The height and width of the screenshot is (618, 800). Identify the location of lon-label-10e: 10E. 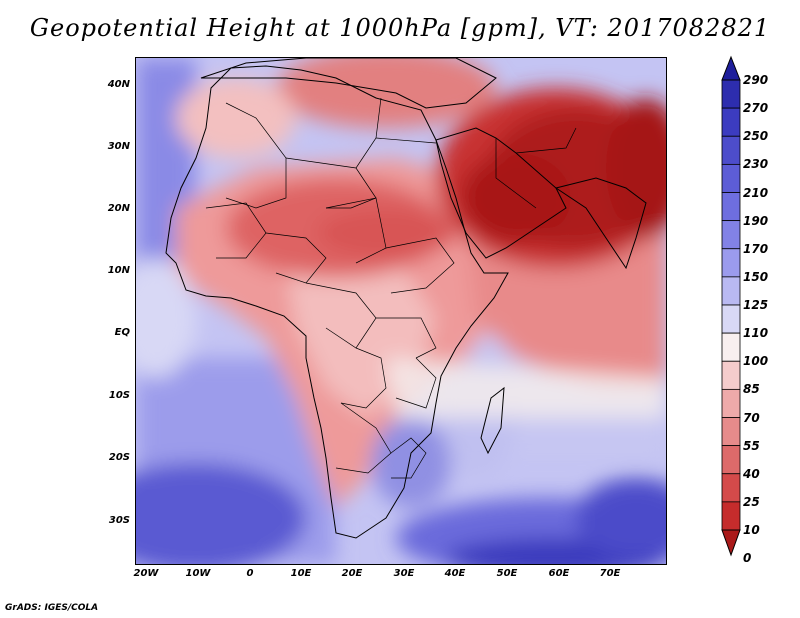
(301, 573).